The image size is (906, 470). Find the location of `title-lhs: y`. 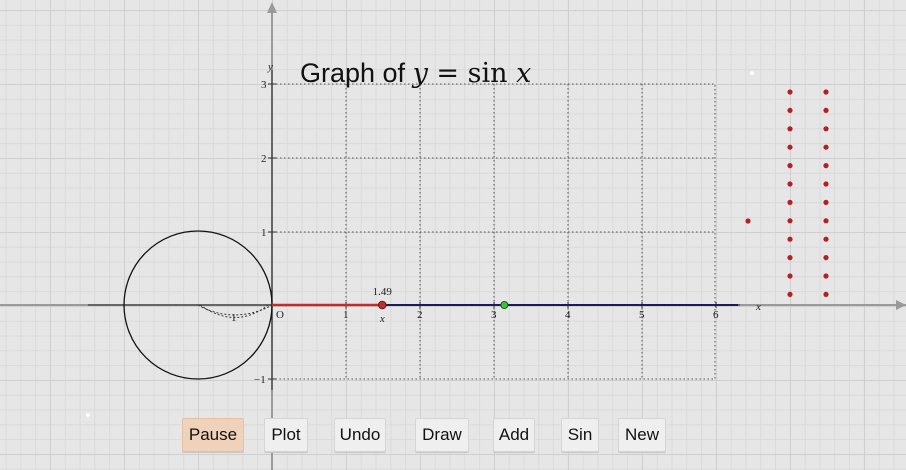

title-lhs: y is located at coordinates (420, 73).